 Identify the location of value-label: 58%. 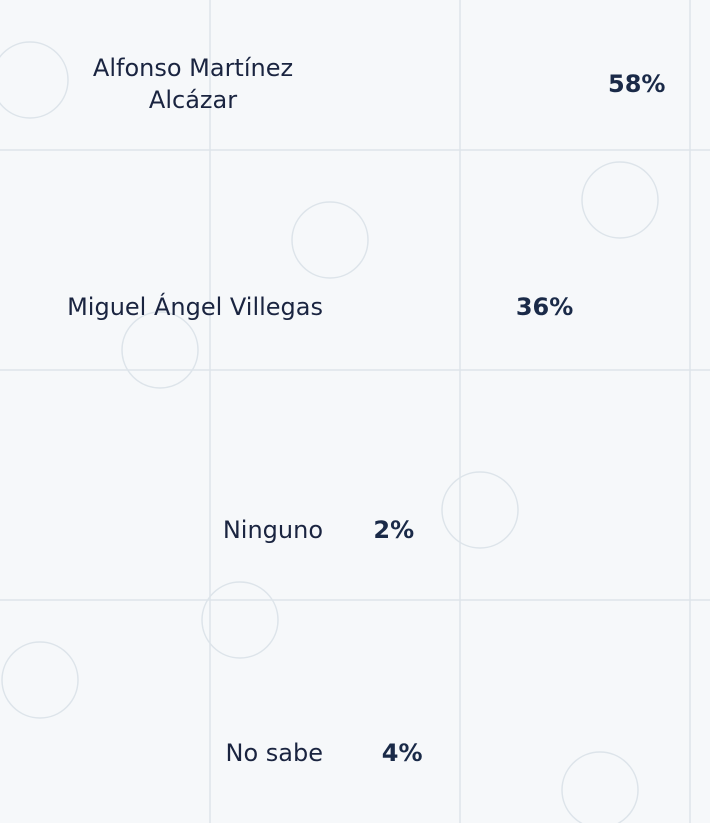
(637, 83).